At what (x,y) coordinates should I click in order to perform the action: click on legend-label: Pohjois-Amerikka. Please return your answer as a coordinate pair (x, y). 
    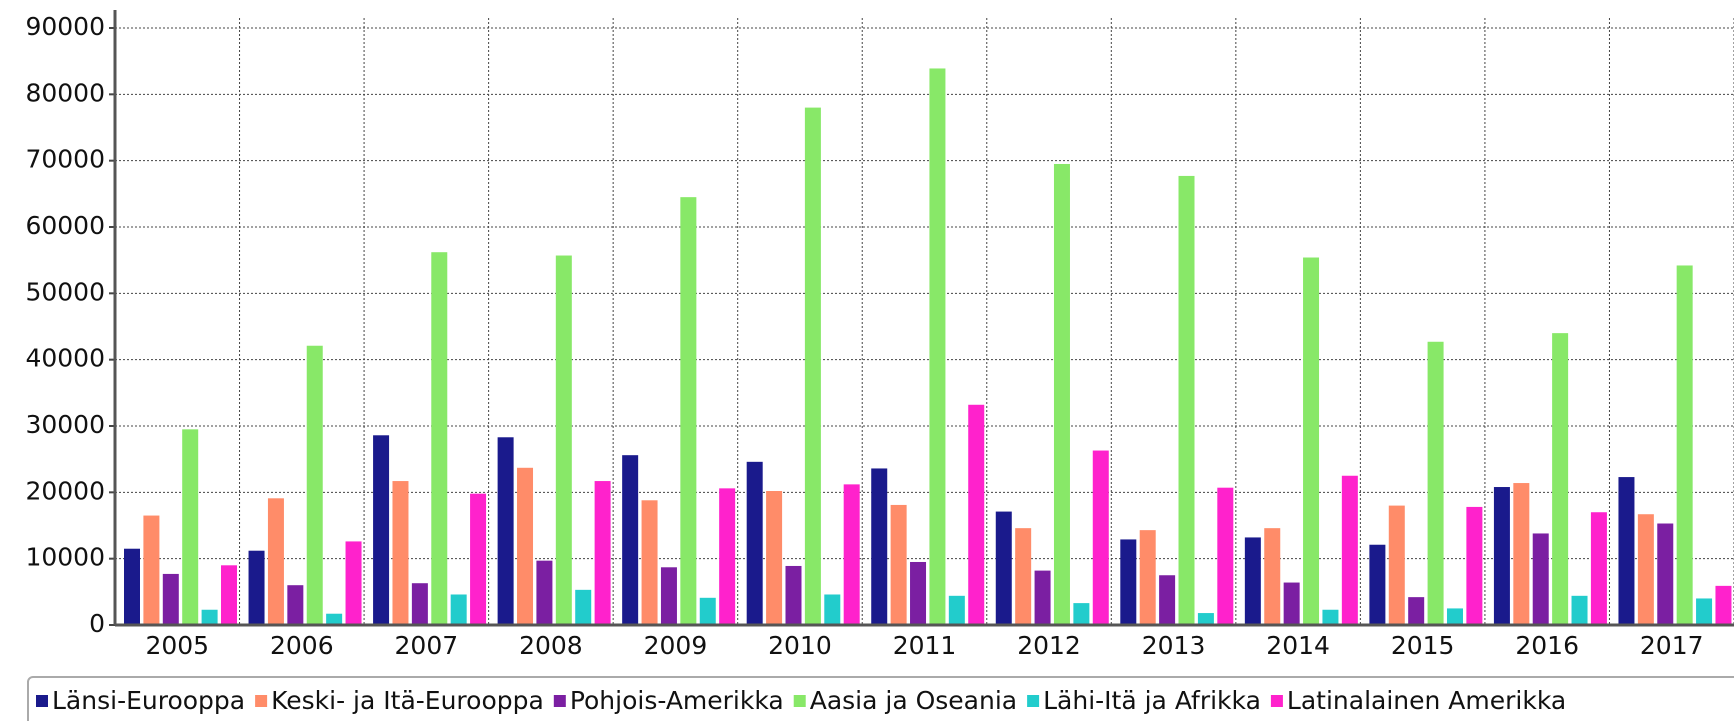
    Looking at the image, I should click on (677, 700).